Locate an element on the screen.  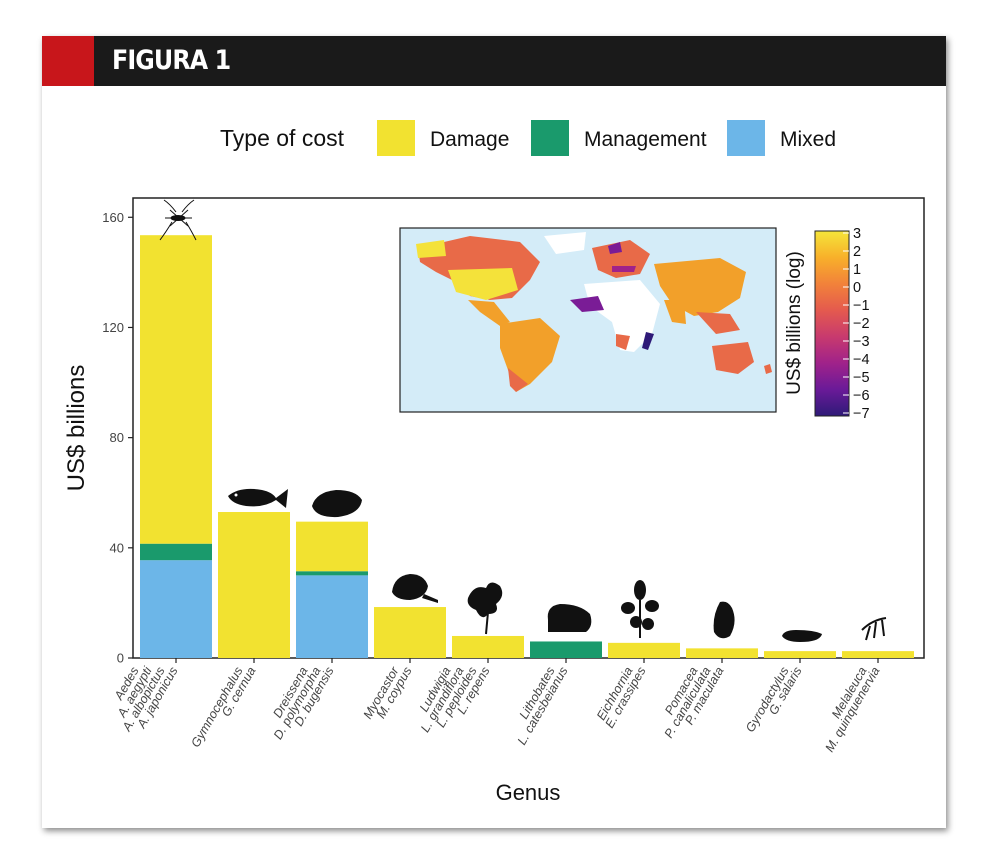
y-tick-label: 40 is located at coordinates (117, 547).